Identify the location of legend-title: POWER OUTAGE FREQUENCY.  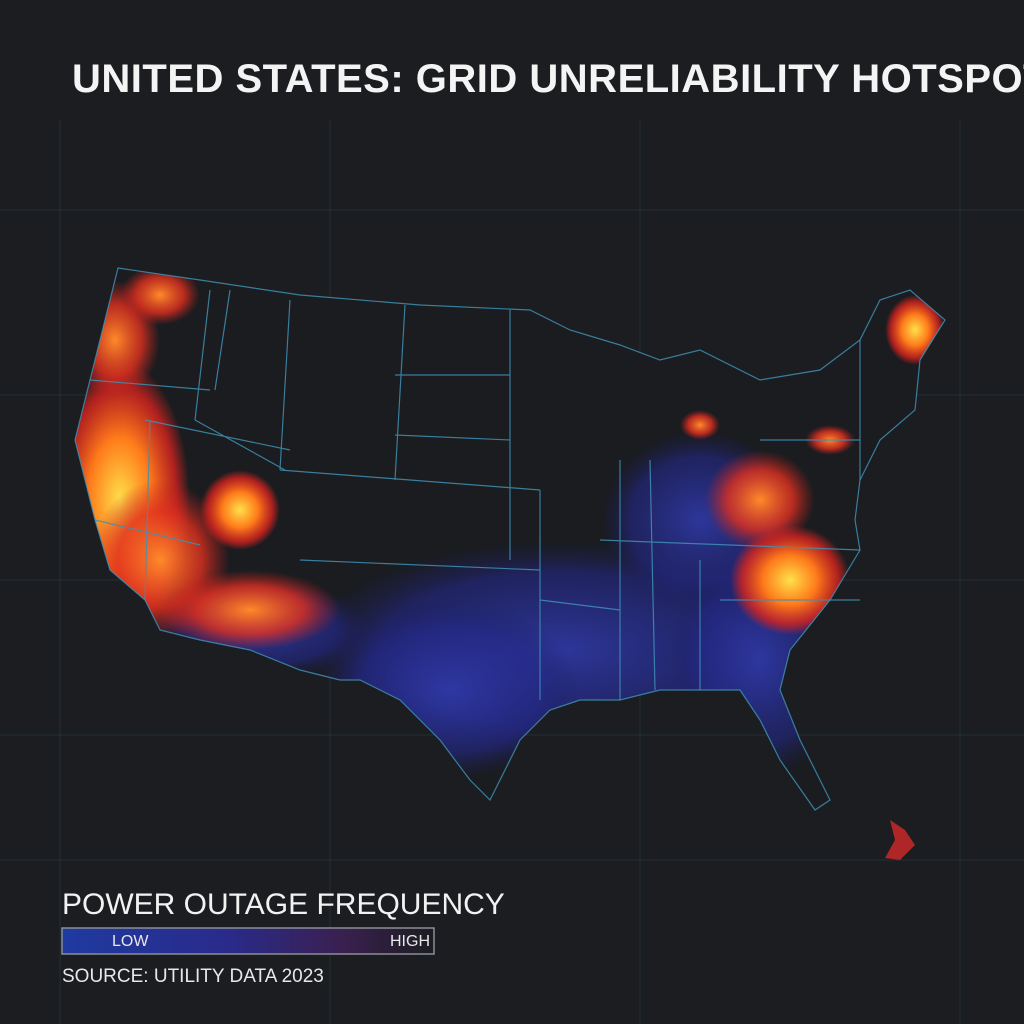
(283, 904).